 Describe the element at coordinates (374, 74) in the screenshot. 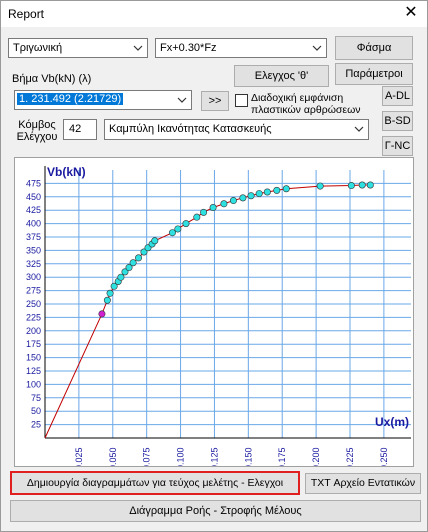

I see `parameters-button: Παράμετροι` at that location.